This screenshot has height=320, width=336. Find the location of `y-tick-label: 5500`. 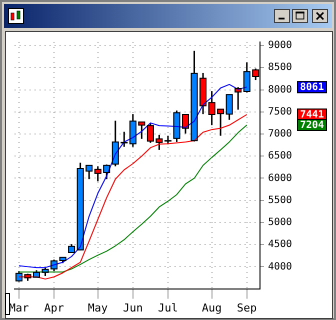

y-tick-label: 5500 is located at coordinates (280, 200).